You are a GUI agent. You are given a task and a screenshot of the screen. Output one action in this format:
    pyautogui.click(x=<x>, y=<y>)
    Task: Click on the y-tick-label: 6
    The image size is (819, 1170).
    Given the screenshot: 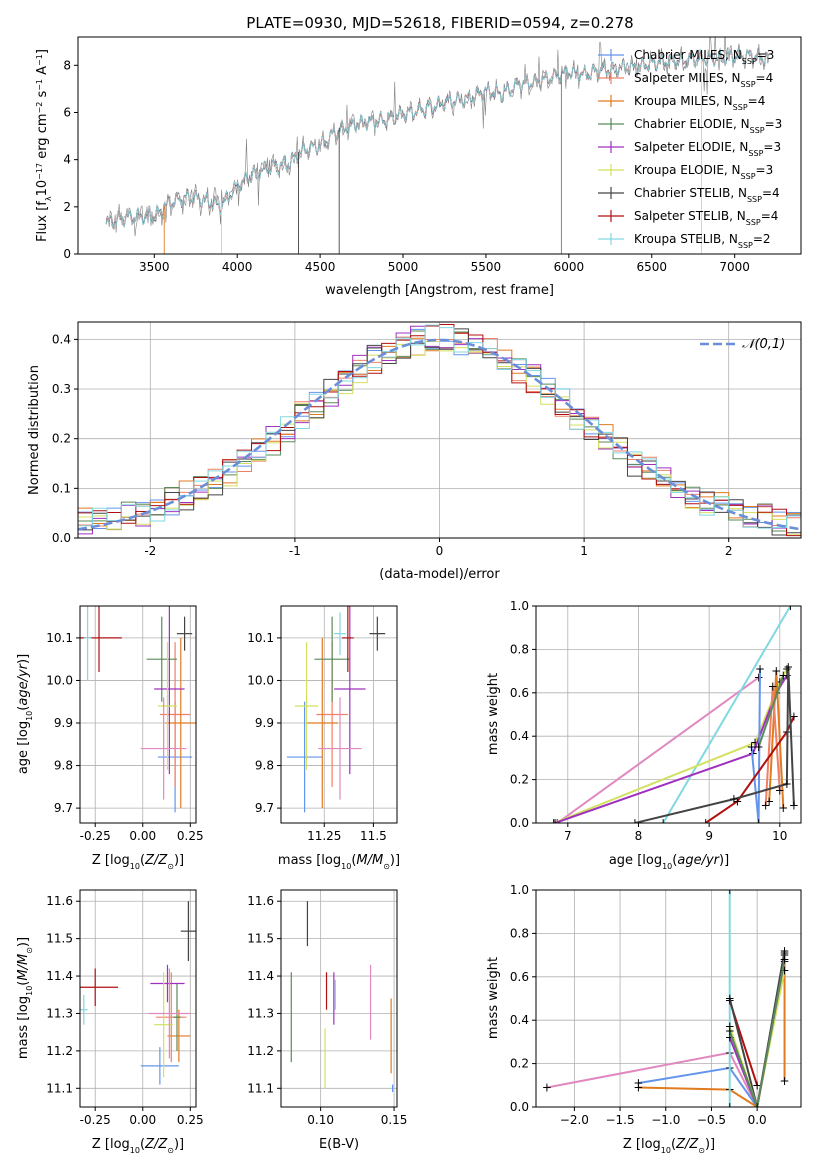 What is the action you would take?
    pyautogui.click(x=67, y=112)
    